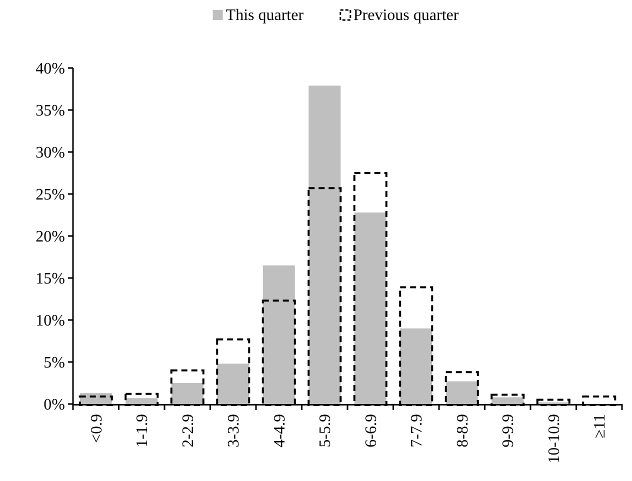 Image resolution: width=632 pixels, height=481 pixels. Describe the element at coordinates (509, 431) in the screenshot. I see `x-tick-label: 9-9.9` at that location.